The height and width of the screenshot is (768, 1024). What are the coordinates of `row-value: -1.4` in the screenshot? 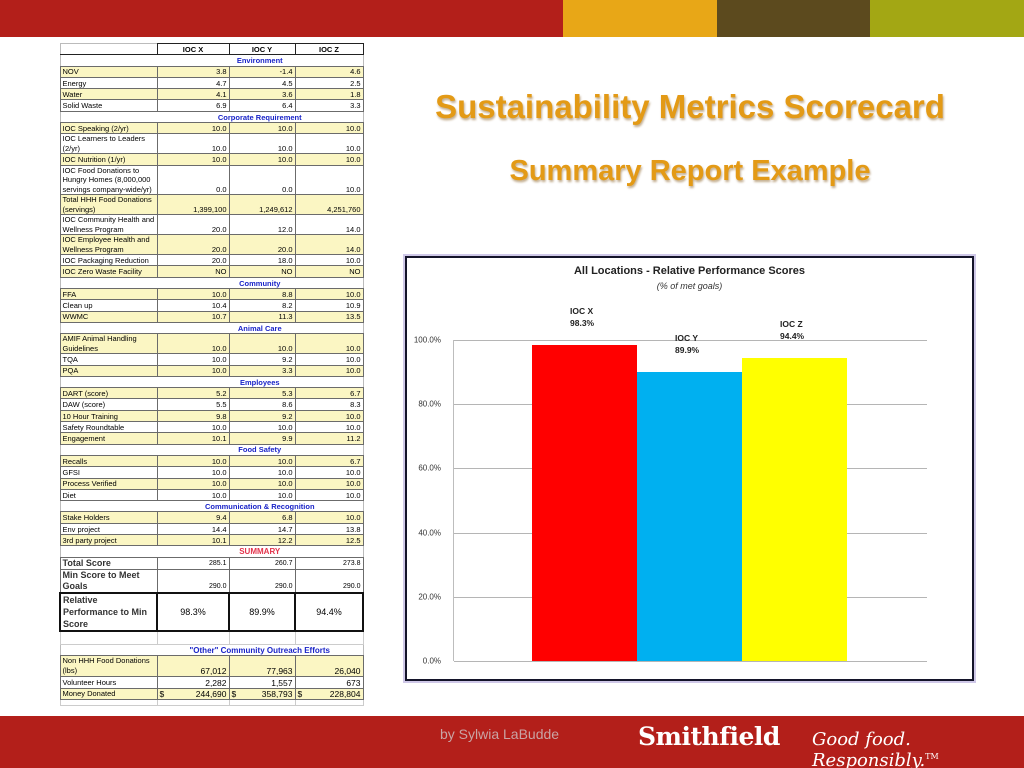 It's located at (262, 71).